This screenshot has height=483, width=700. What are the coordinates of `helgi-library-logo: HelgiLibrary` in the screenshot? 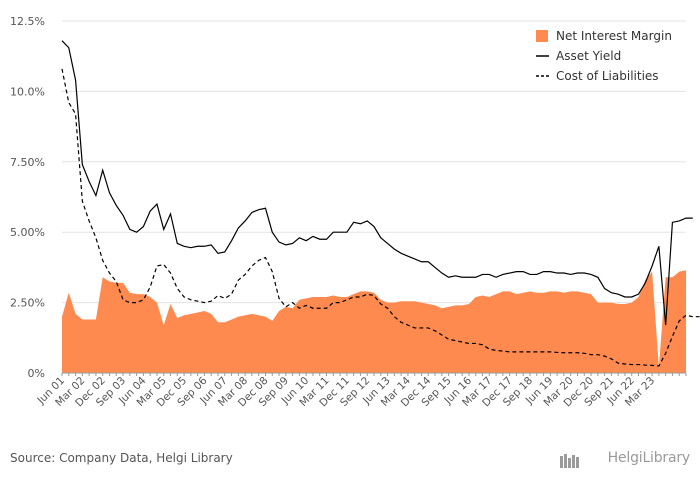 It's located at (625, 459).